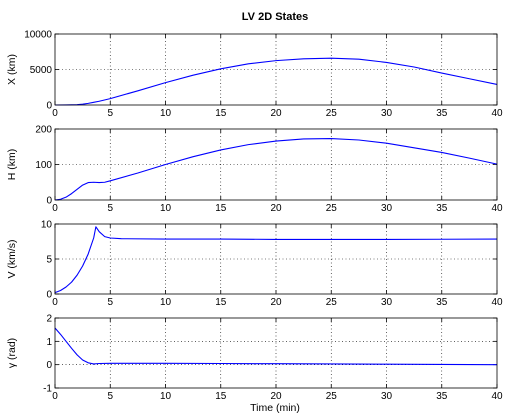 This screenshot has height=416, width=507. I want to click on y-tick-label: 10000, so click(38, 35).